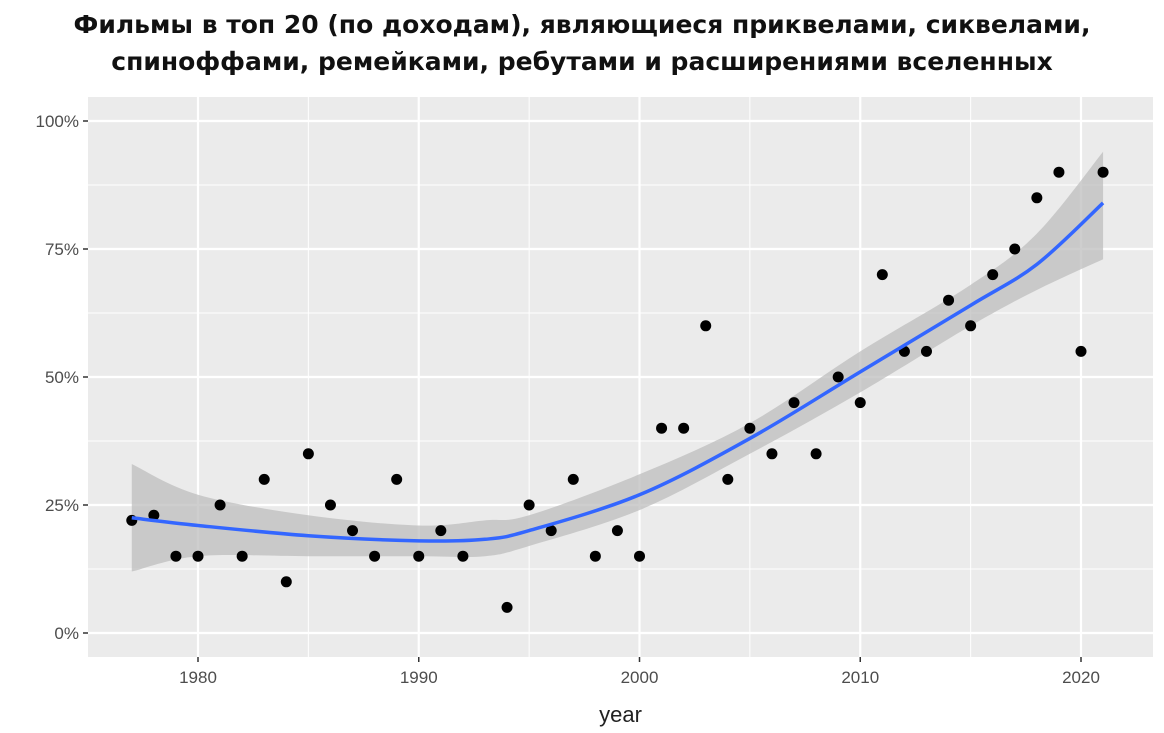  What do you see at coordinates (62, 505) in the screenshot?
I see `y-tick-label: 25%` at bounding box center [62, 505].